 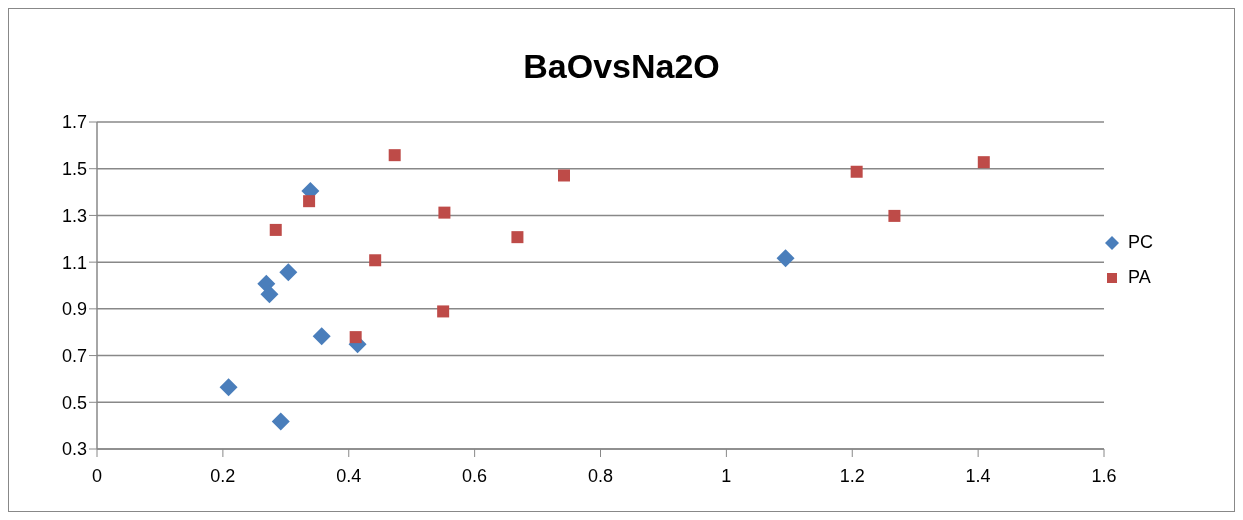 I want to click on y-tick-label: 0.3, so click(x=74, y=449).